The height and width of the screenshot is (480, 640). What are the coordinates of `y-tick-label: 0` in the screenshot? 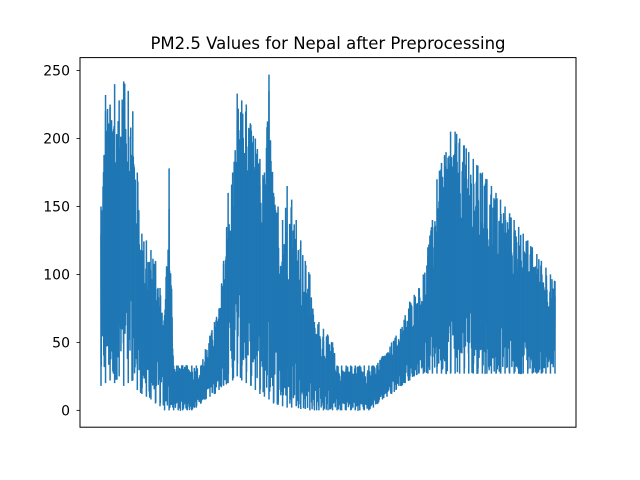 It's located at (65, 411).